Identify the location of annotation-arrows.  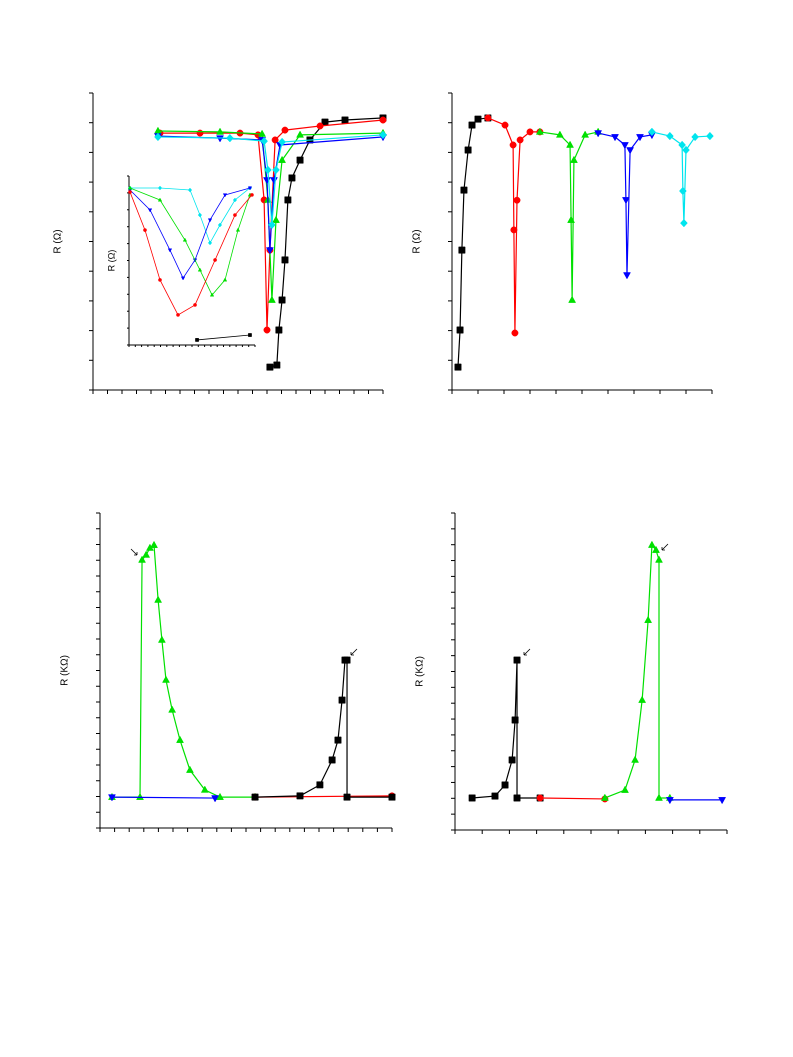
(399, 599).